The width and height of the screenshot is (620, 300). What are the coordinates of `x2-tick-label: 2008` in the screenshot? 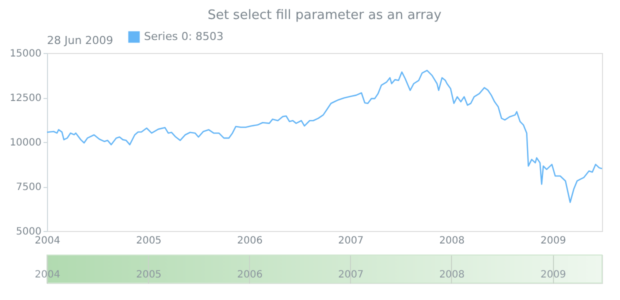 It's located at (452, 275).